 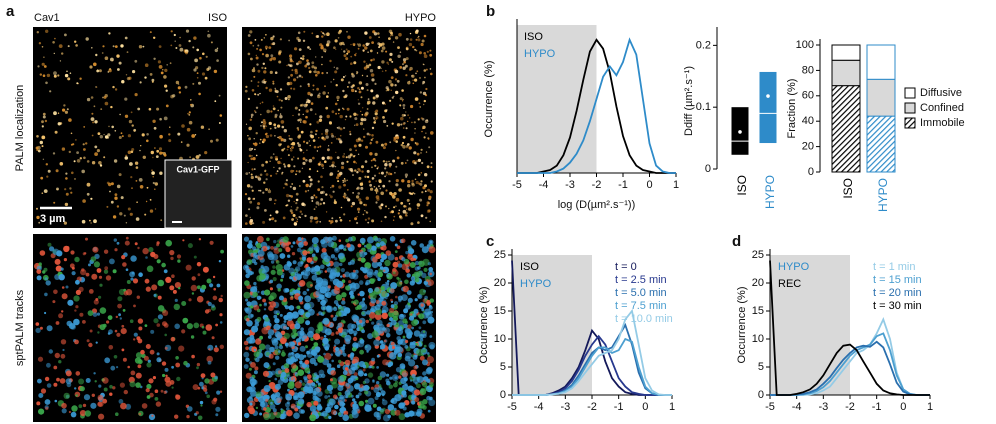 What do you see at coordinates (489, 98) in the screenshot?
I see `y-axis-label: Occurrence (%)` at bounding box center [489, 98].